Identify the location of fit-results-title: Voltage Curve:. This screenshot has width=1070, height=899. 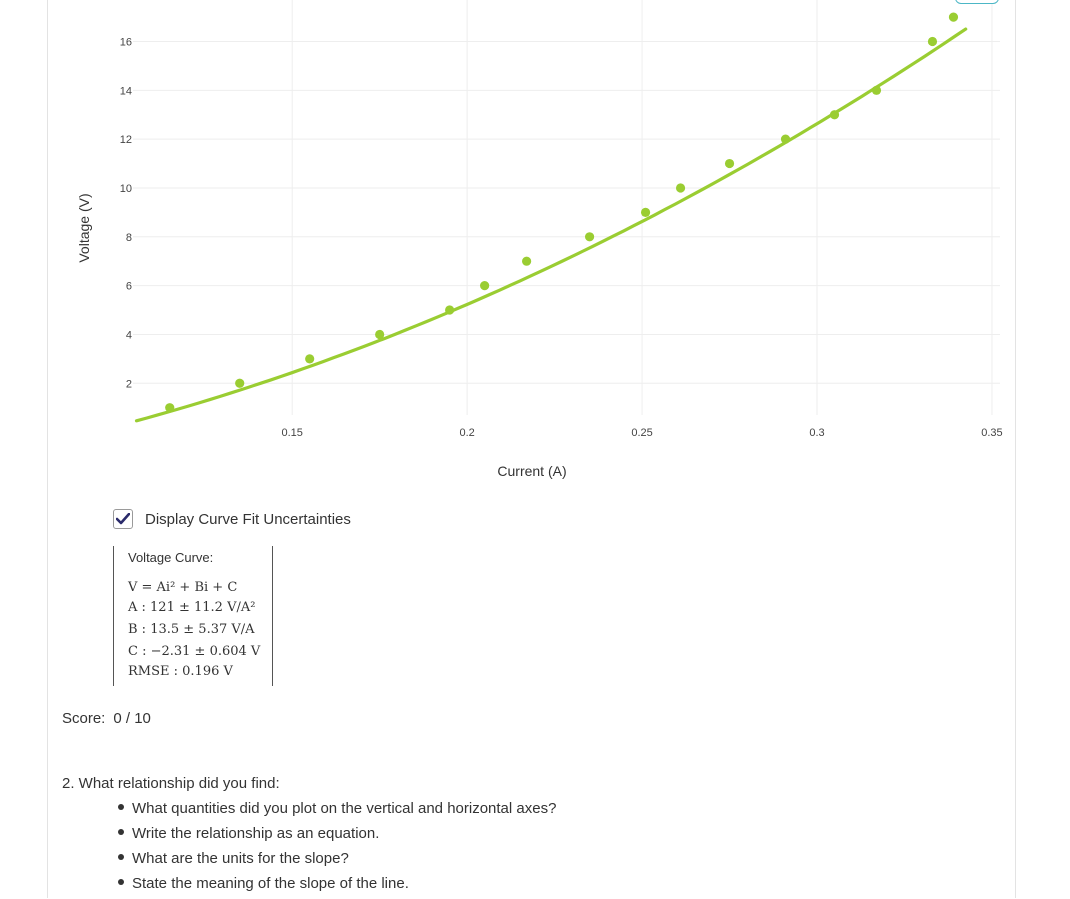
(171, 557).